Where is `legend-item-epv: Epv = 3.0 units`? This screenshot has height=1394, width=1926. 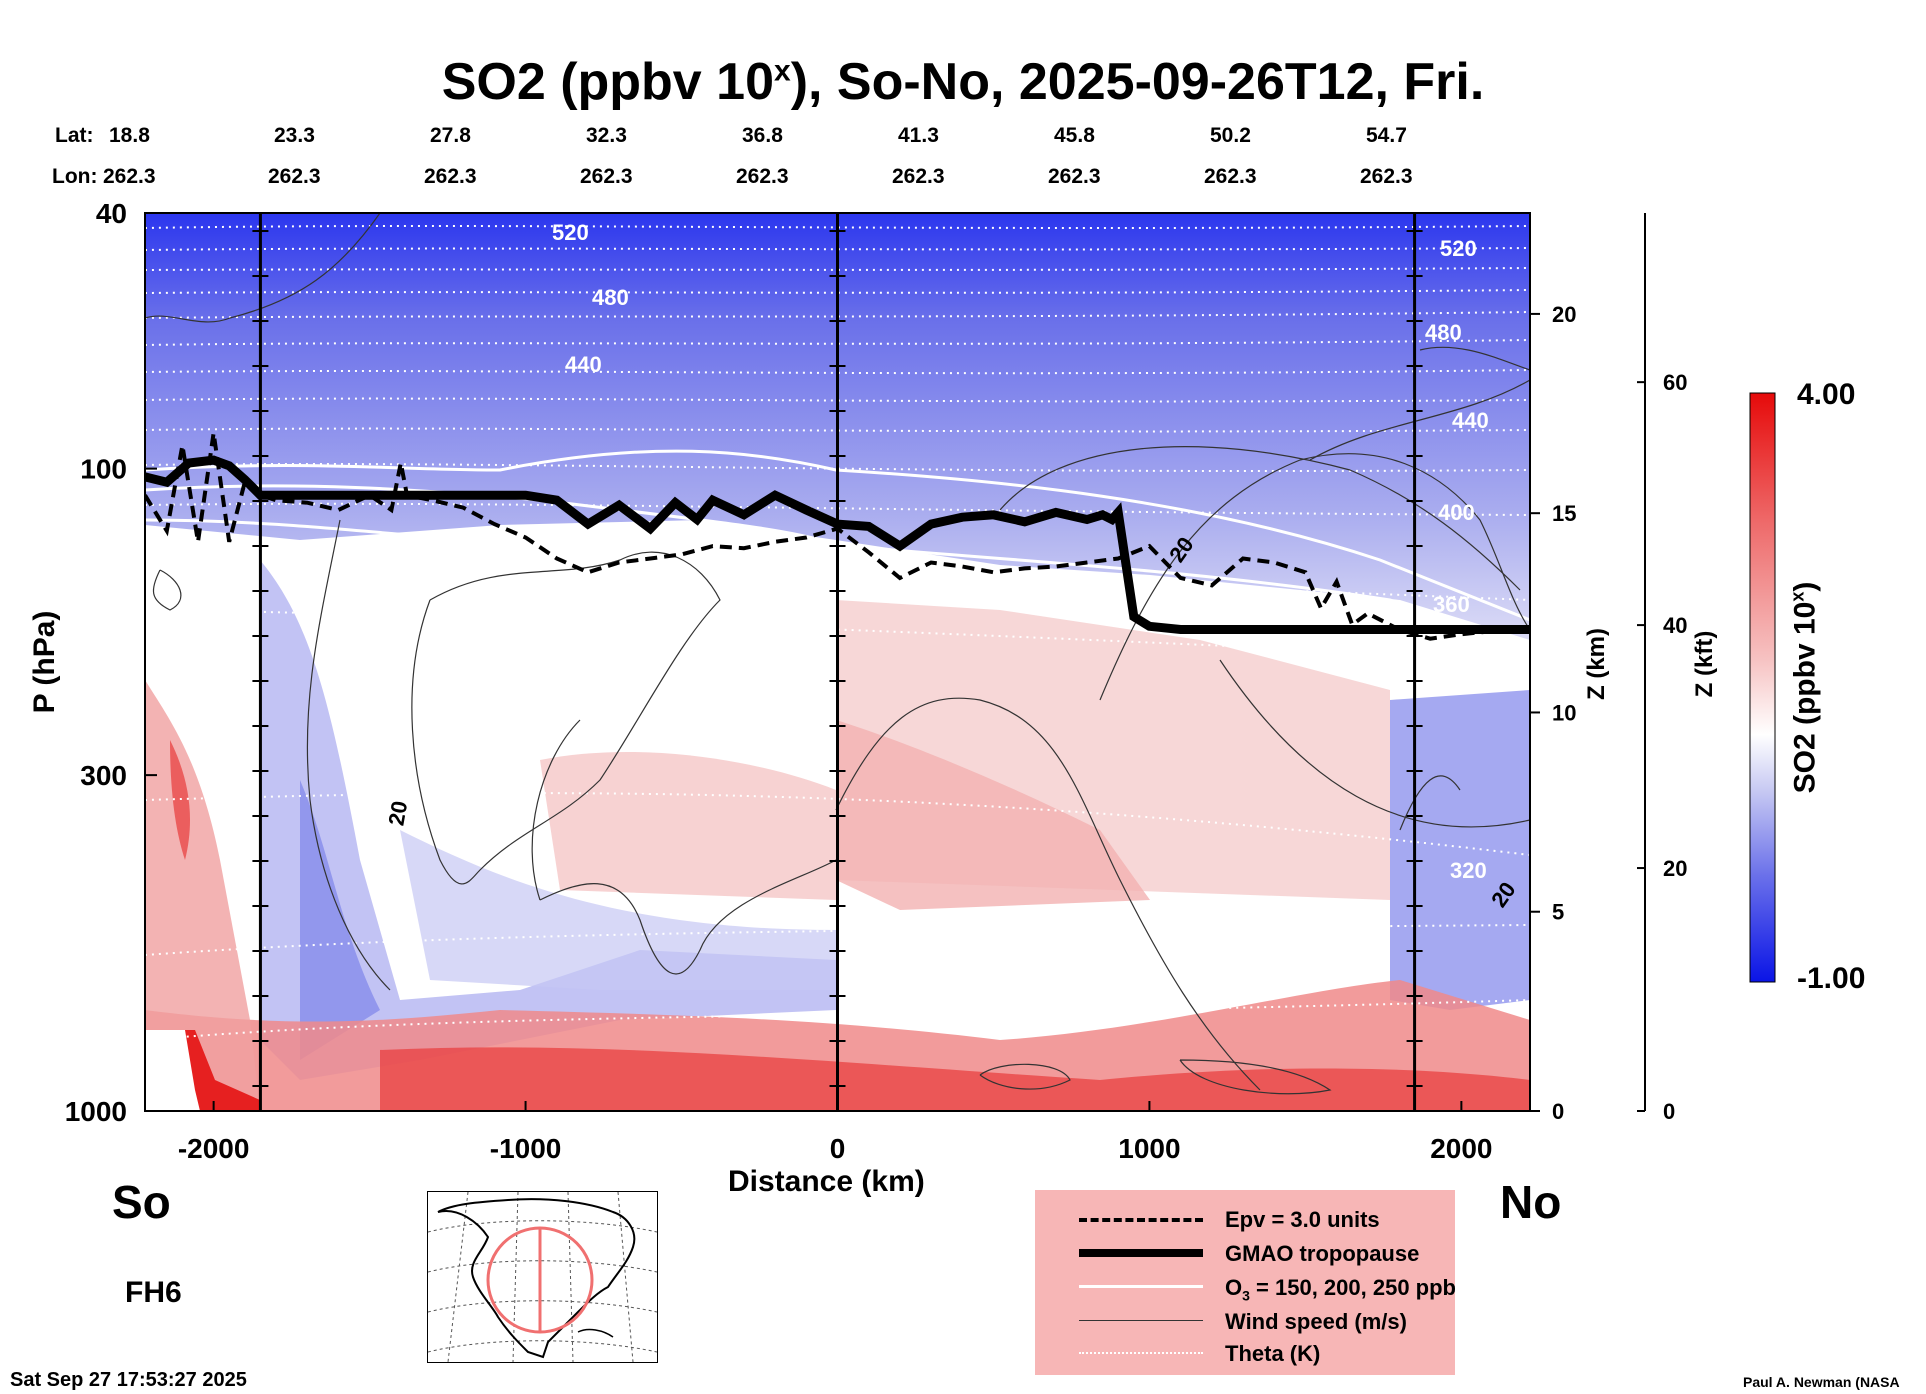
legend-item-epv: Epv = 3.0 units is located at coordinates (1245, 1219).